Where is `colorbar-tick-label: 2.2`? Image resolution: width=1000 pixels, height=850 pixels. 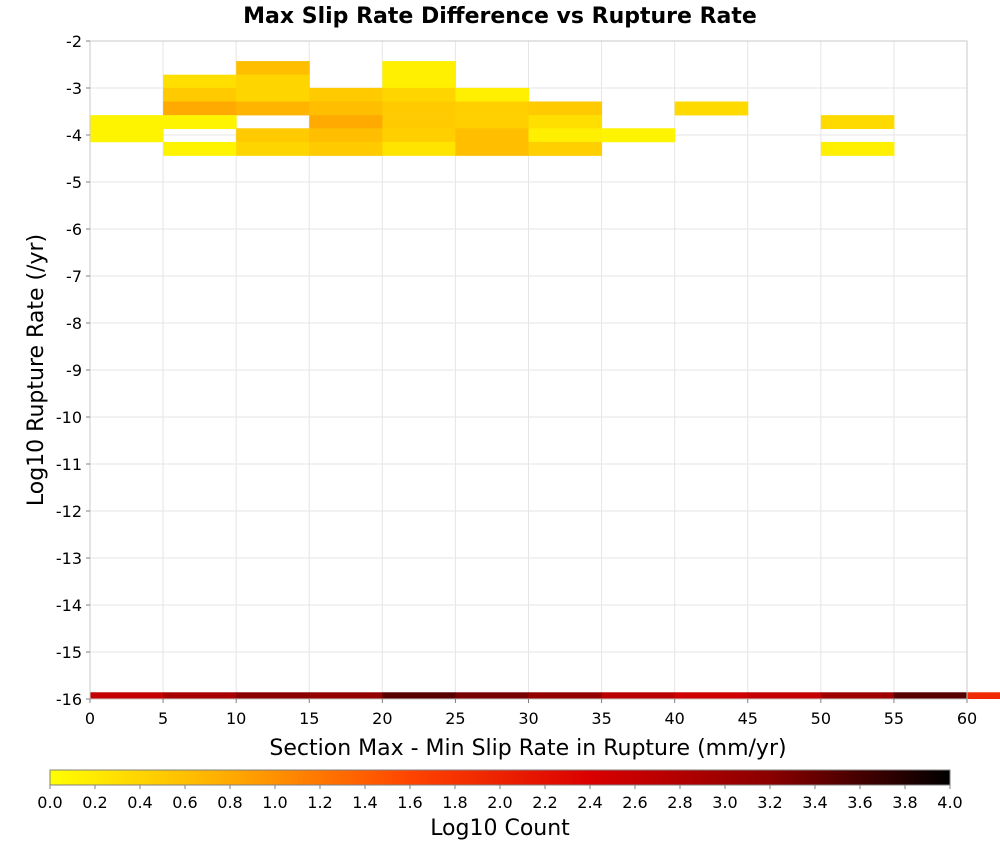
colorbar-tick-label: 2.2 is located at coordinates (544, 802).